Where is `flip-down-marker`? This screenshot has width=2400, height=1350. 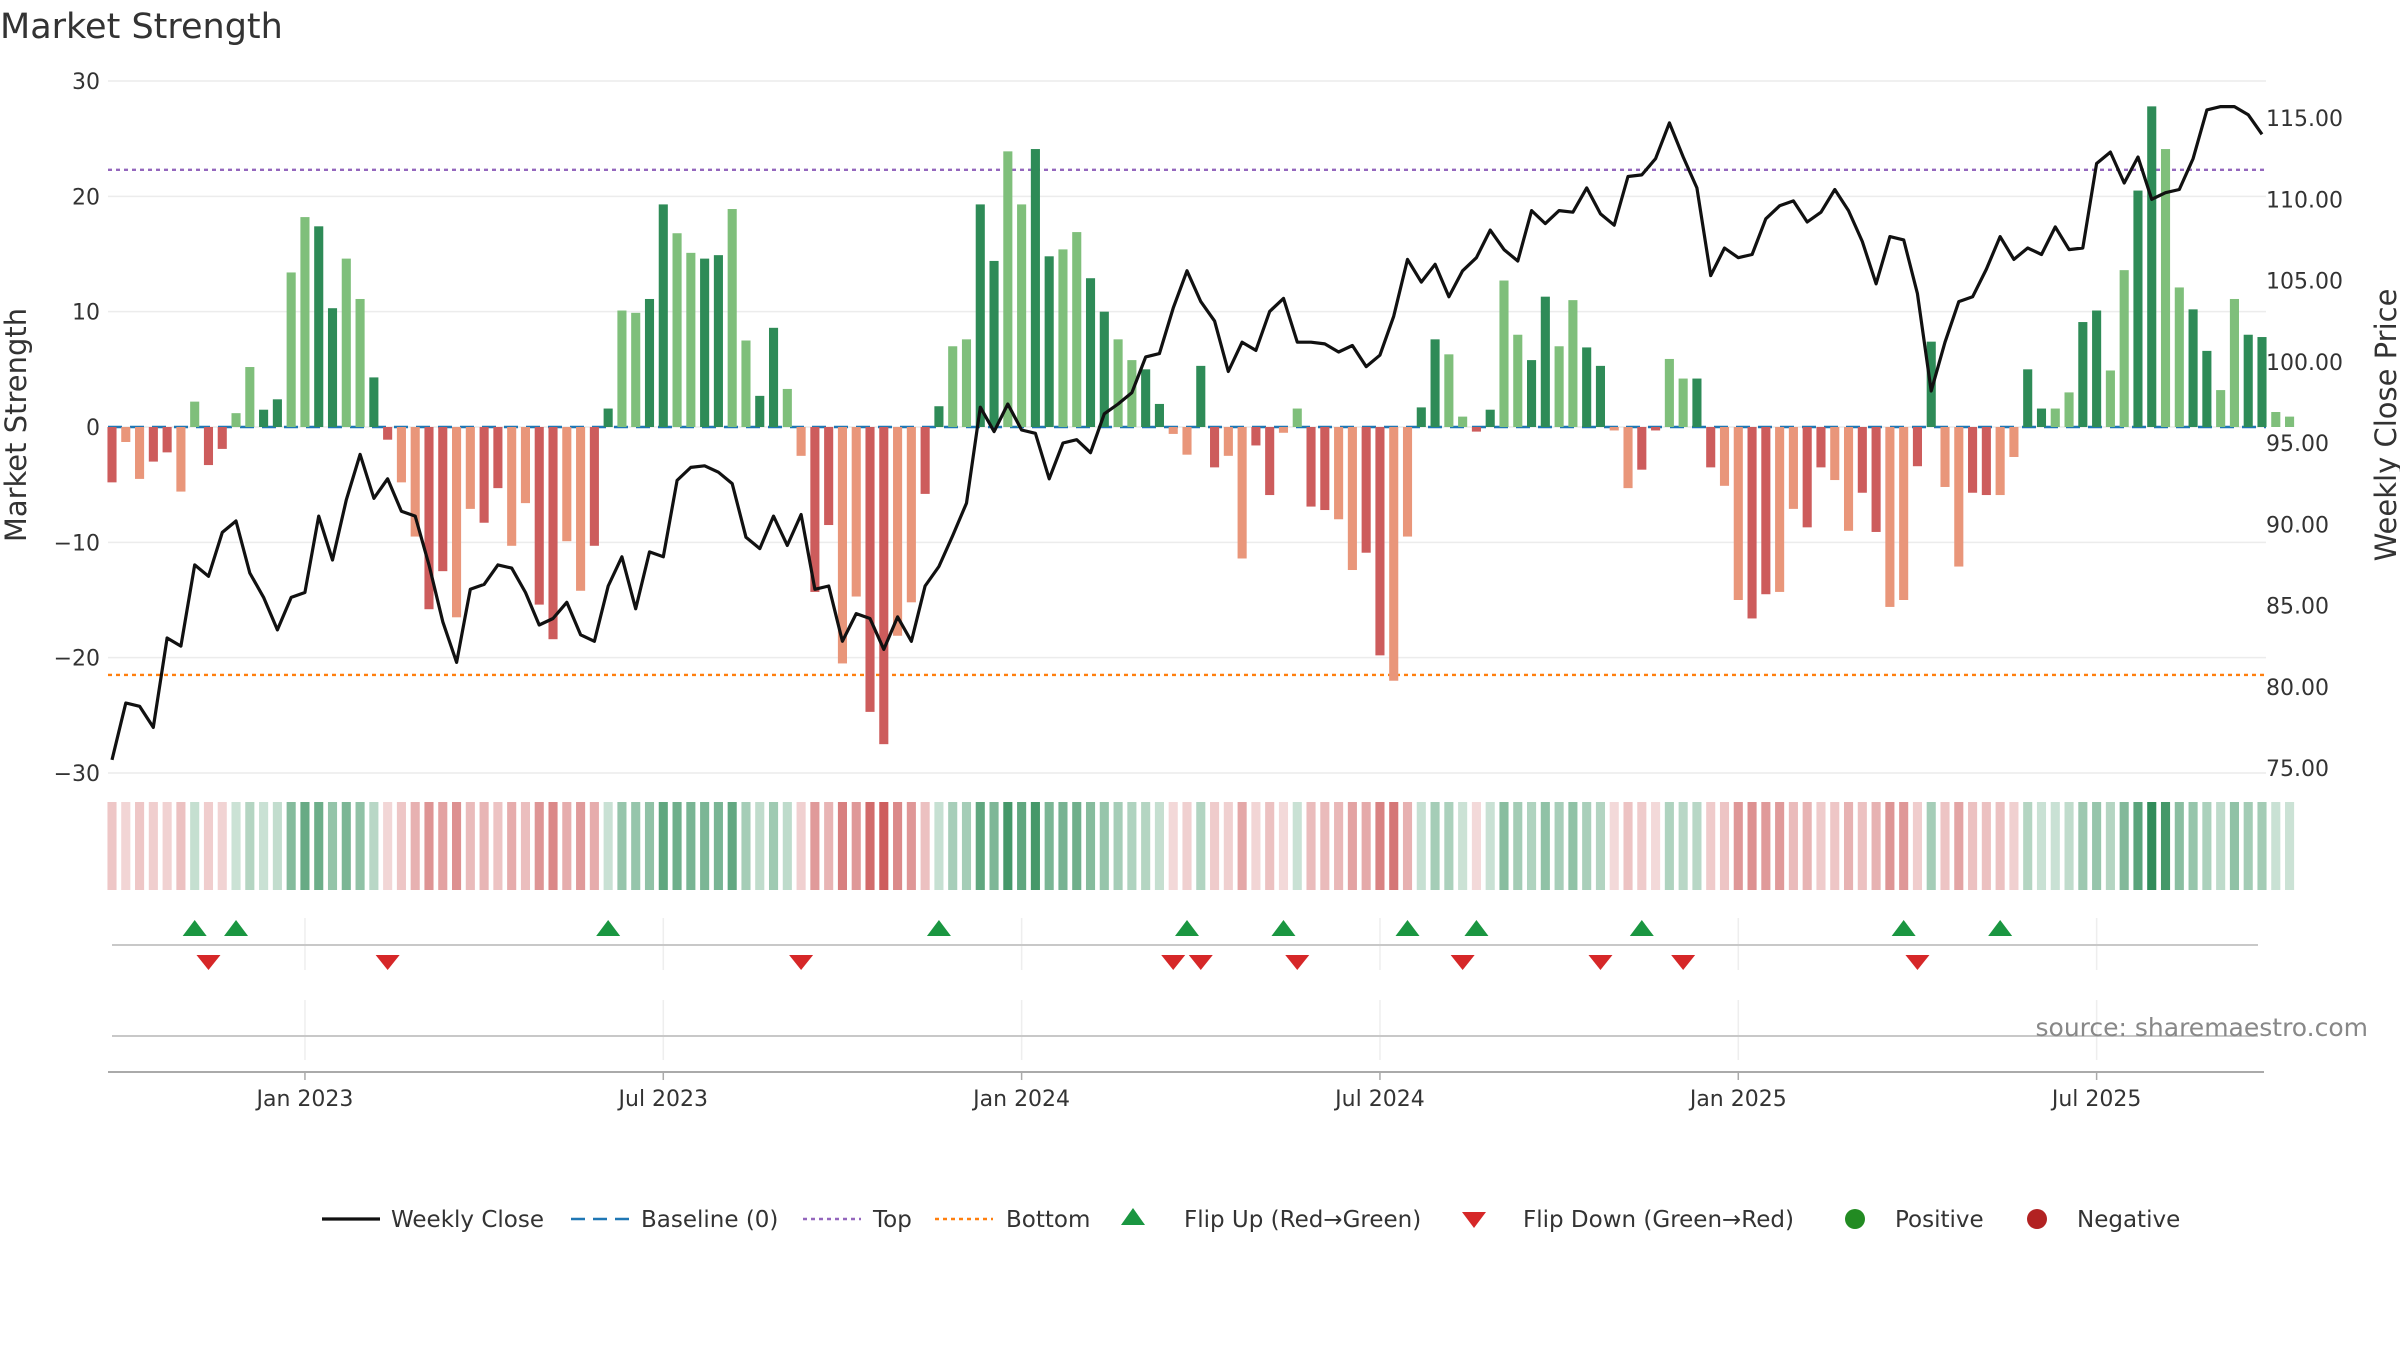
flip-down-marker is located at coordinates (801, 962).